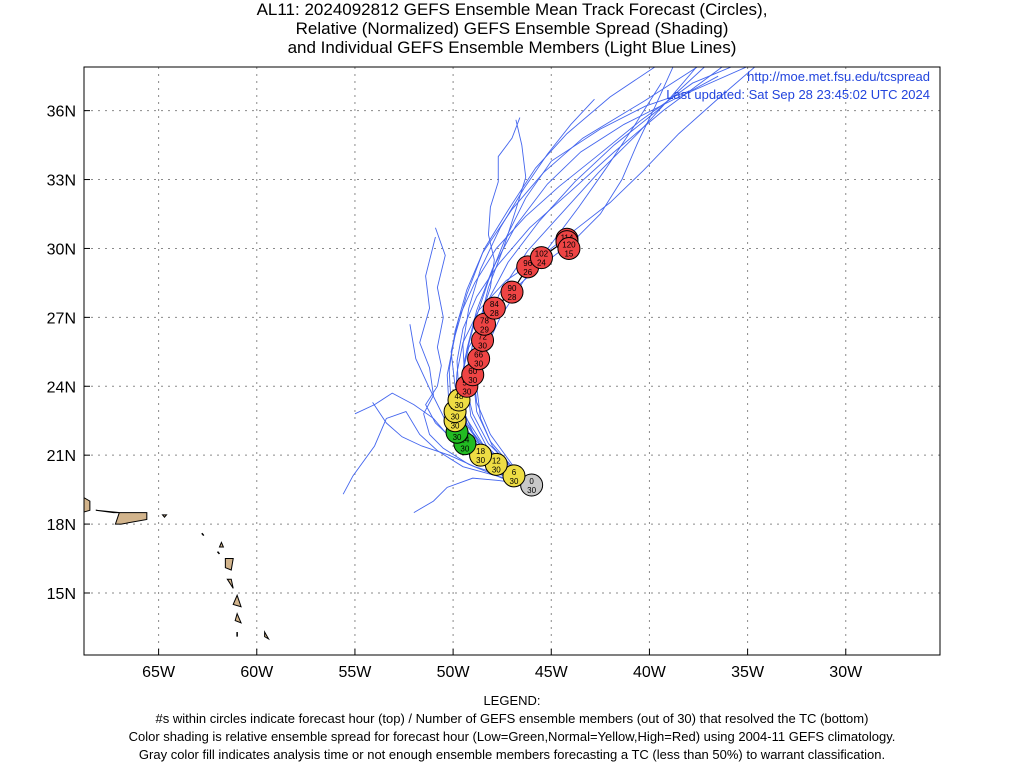 This screenshot has height=768, width=1024. I want to click on lon-tick-label: 40W, so click(650, 672).